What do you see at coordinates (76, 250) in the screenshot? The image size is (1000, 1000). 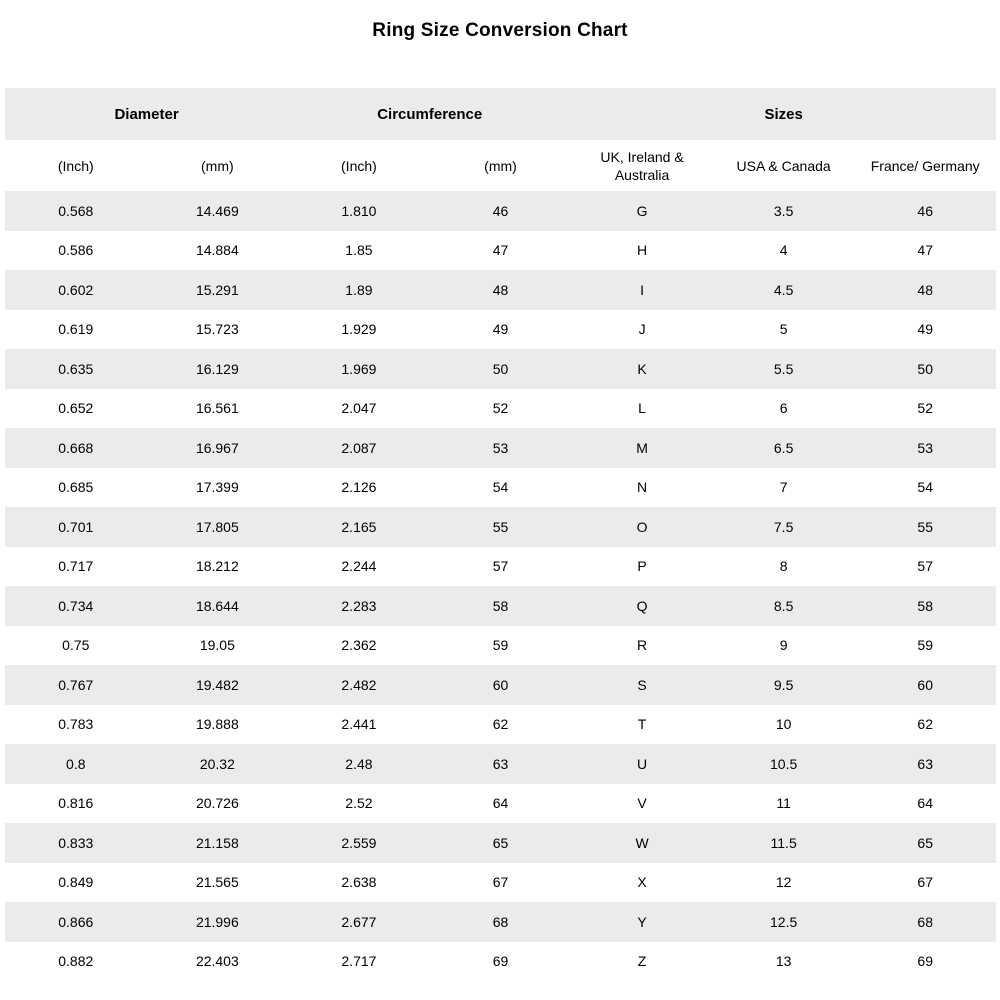 I see `table-cell: 0.586` at bounding box center [76, 250].